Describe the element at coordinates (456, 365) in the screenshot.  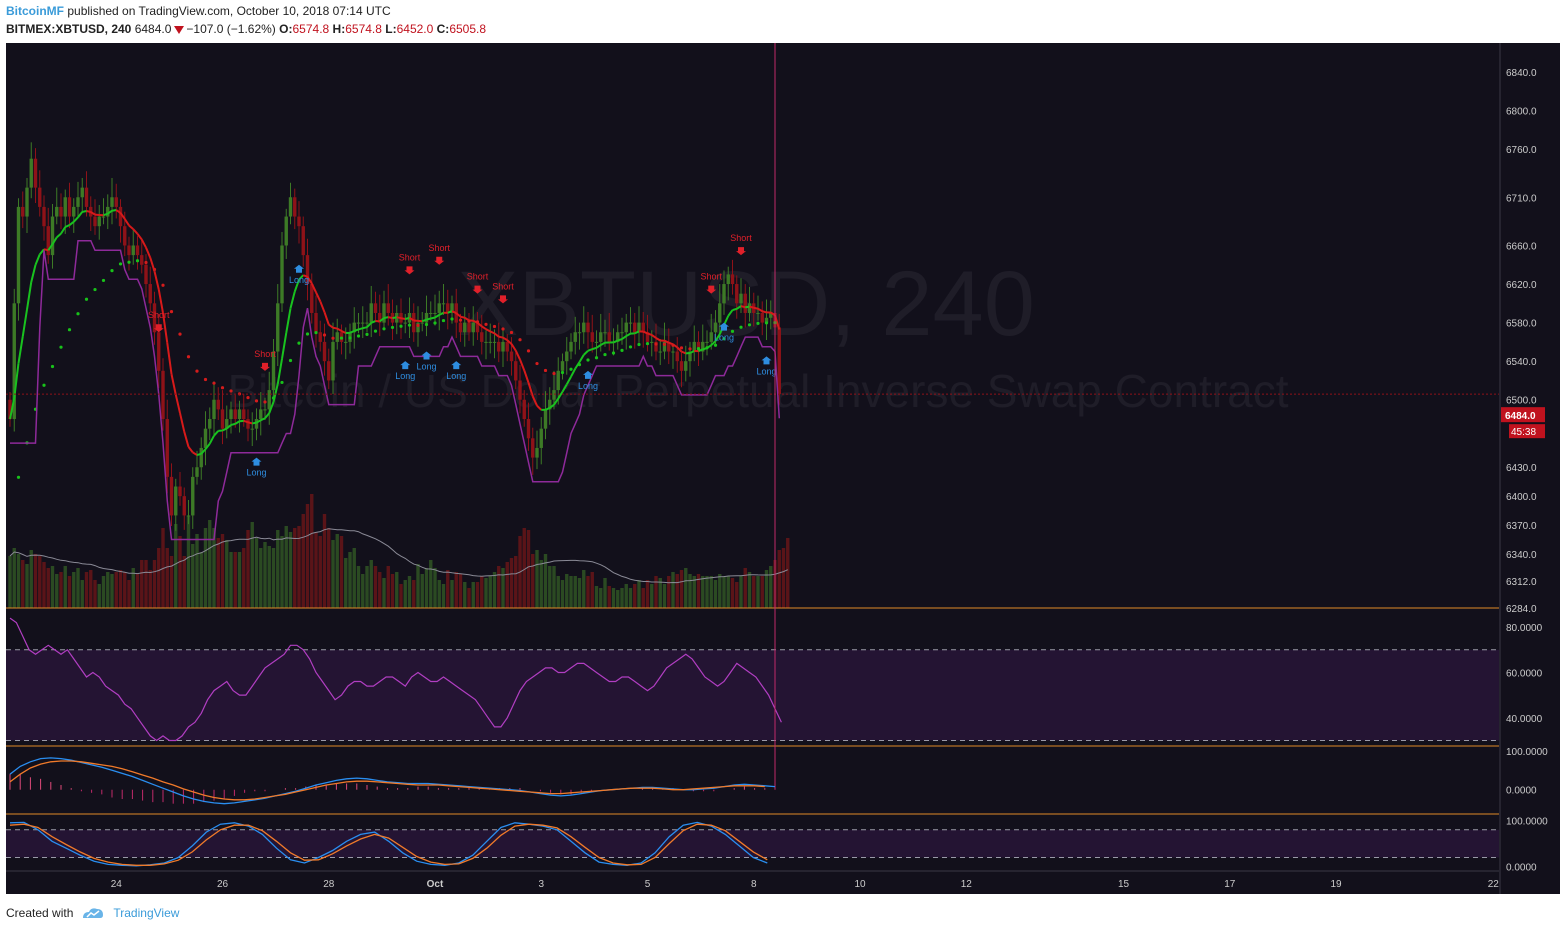
I see `long-arrow-icon` at that location.